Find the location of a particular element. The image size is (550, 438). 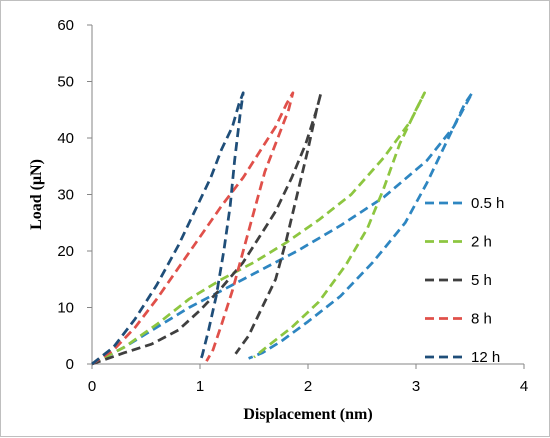

x-axis: 0 1 2 3 4 is located at coordinates (308, 379).